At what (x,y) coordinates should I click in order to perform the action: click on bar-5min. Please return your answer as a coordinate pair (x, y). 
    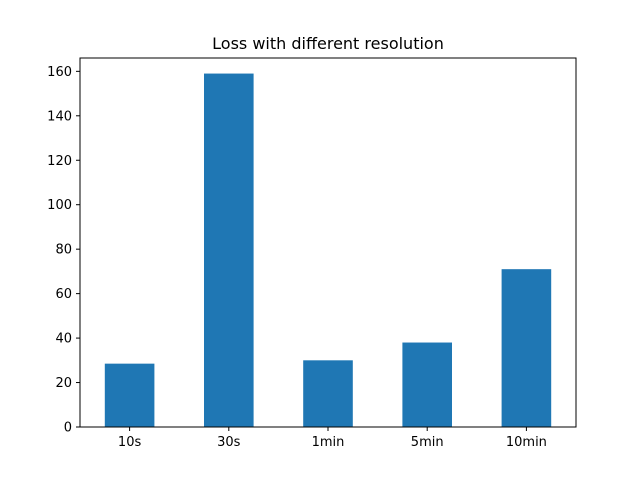
    Looking at the image, I should click on (427, 384).